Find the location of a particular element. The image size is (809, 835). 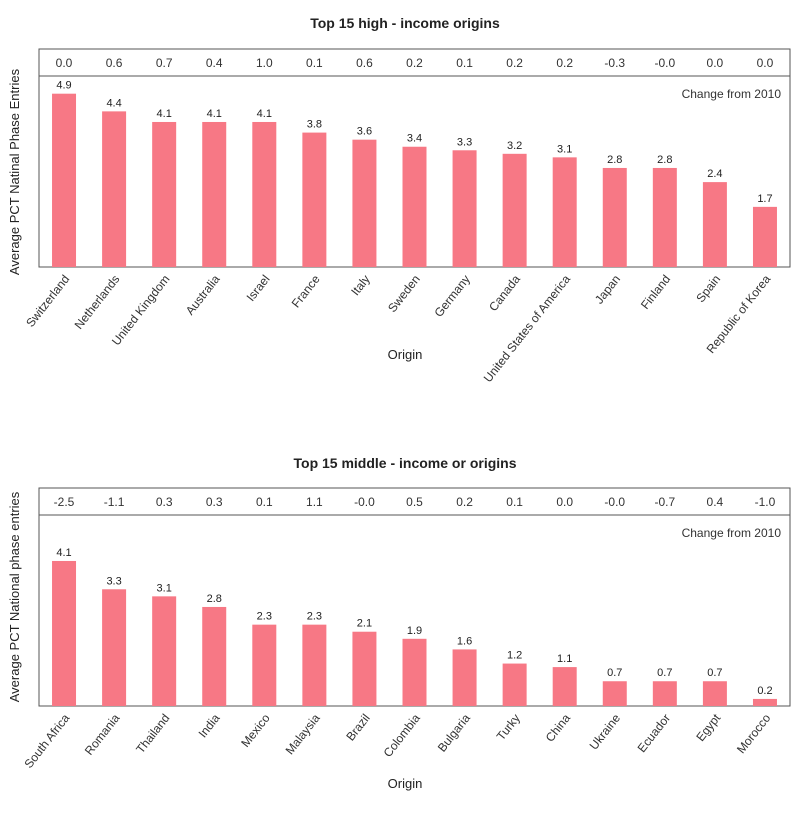

x-tick-label: Turky is located at coordinates (508, 727).